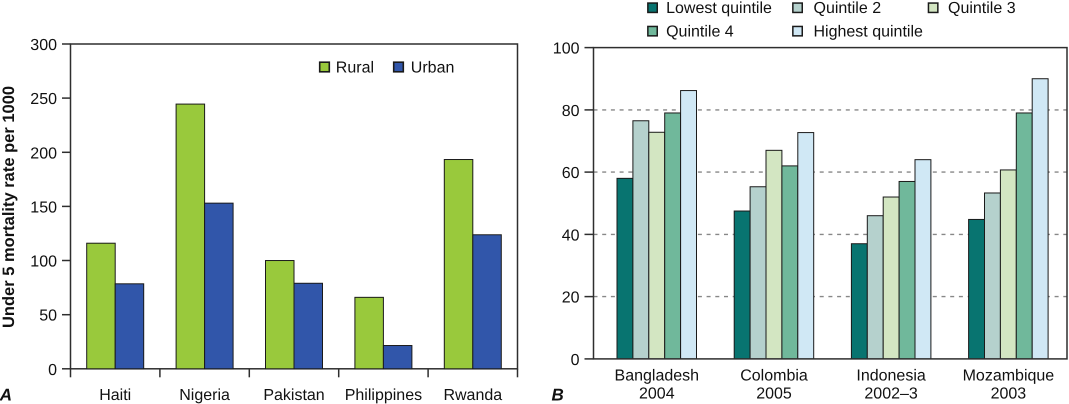 This screenshot has height=404, width=1069. Describe the element at coordinates (1009, 376) in the screenshot. I see `svg-text: Mozambique` at that location.